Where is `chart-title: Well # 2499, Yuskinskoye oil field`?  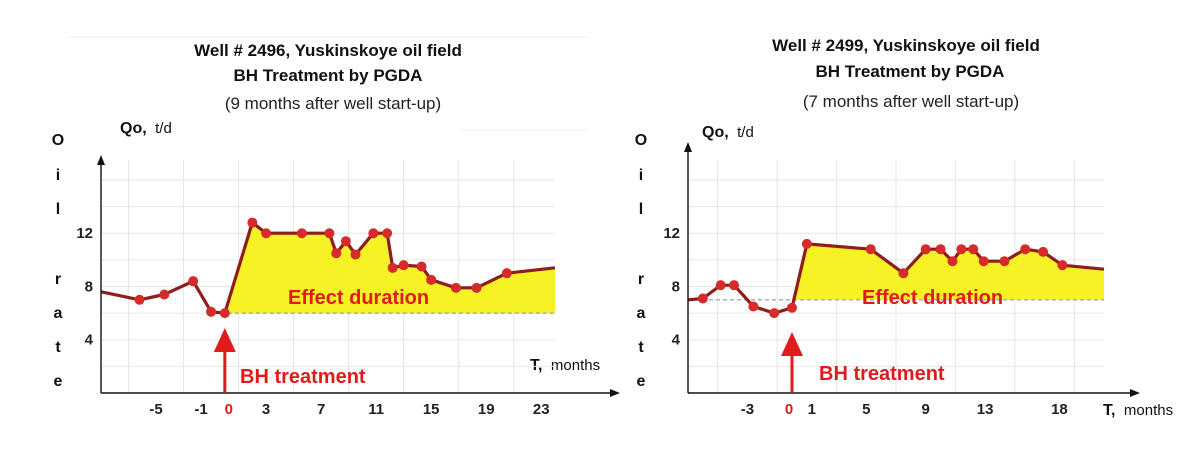 chart-title: Well # 2499, Yuskinskoye oil field is located at coordinates (906, 45).